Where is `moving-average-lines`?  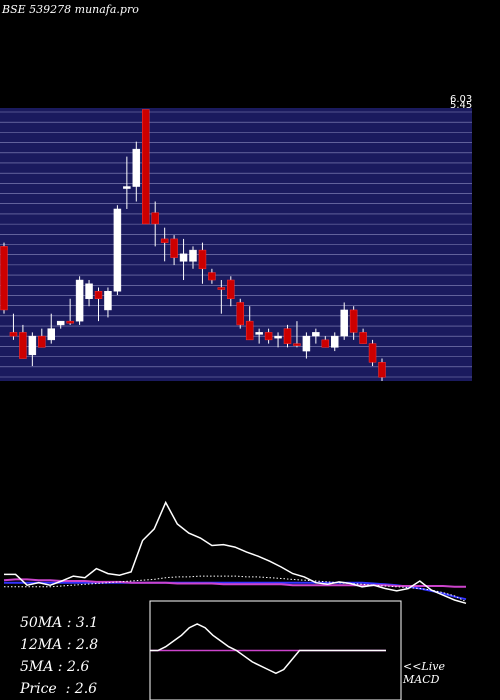
moving-average-lines is located at coordinates (235, 552).